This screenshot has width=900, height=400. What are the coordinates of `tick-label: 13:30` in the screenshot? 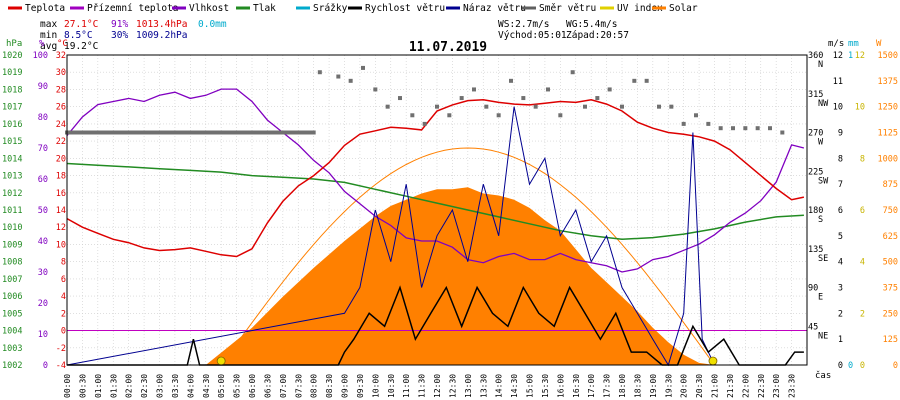 It's located at (483, 386).